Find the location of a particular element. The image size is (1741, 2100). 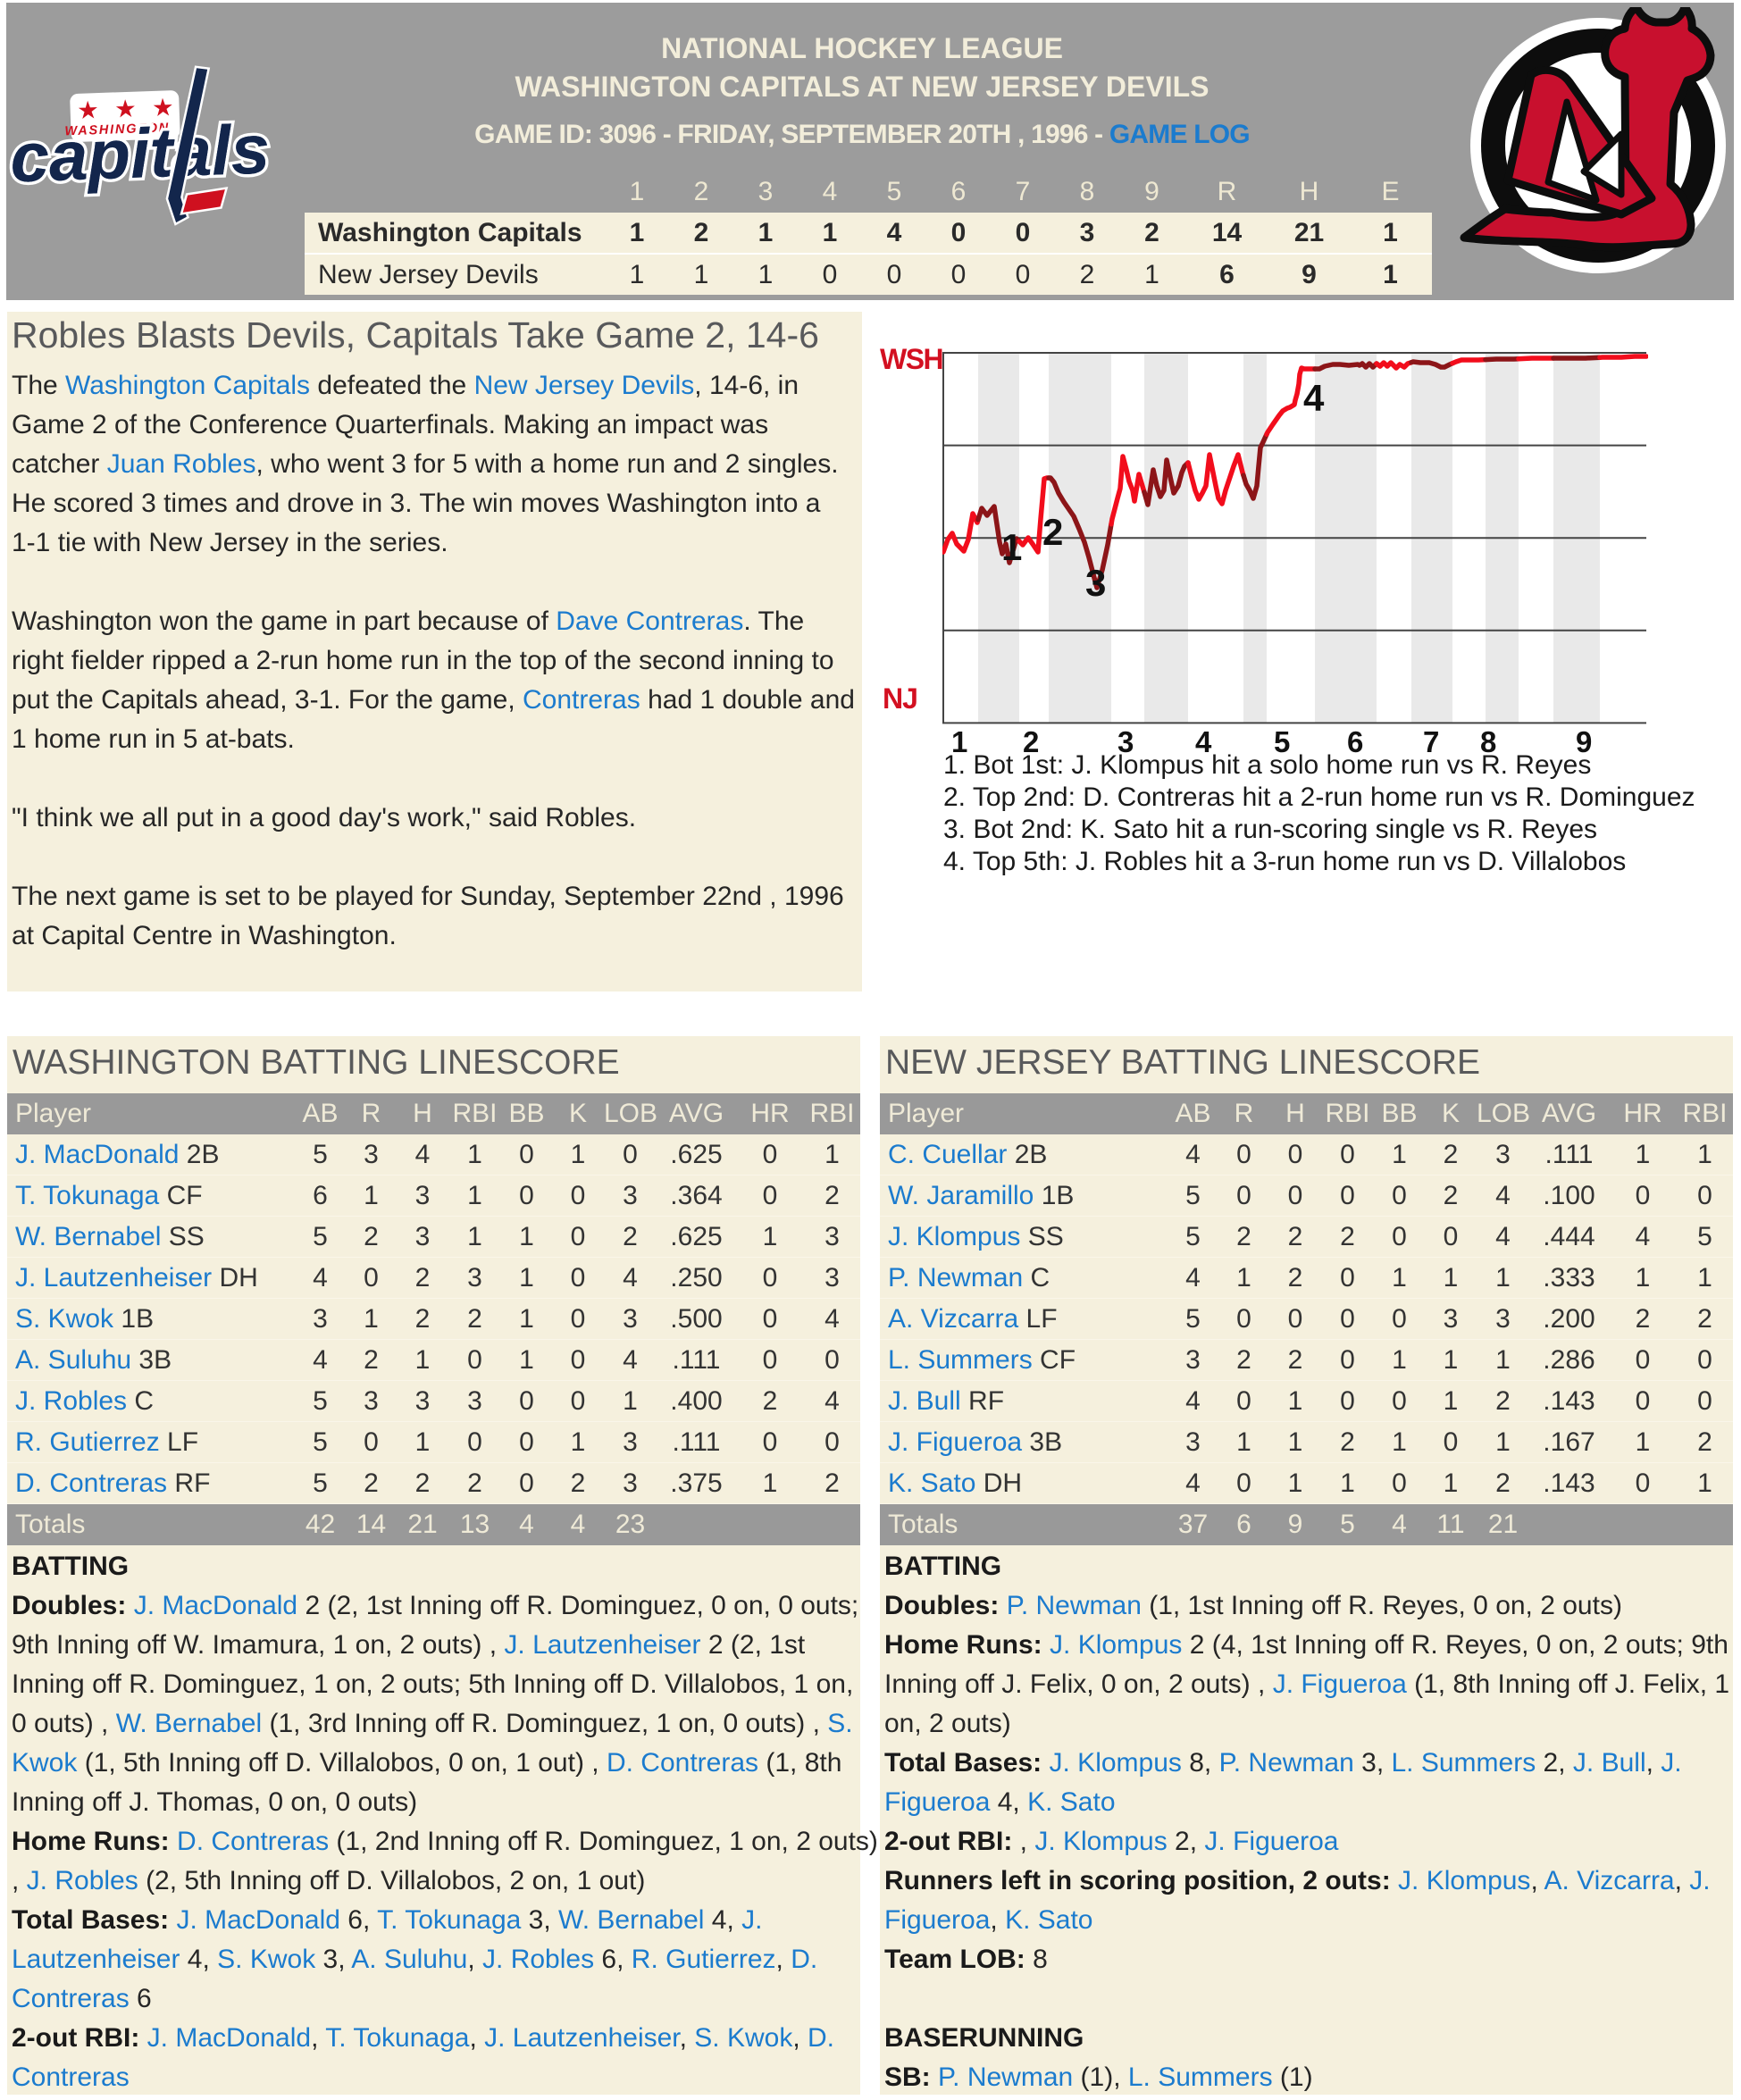

svg-text: WASHINGTON is located at coordinates (117, 130).